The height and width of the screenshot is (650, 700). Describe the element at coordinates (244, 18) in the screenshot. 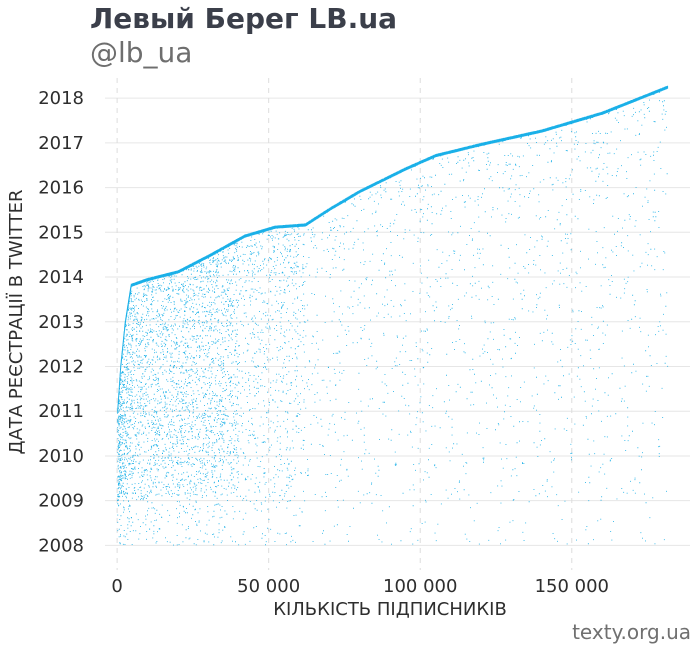

I see `chart-title: Левый Берег LB.ua` at that location.